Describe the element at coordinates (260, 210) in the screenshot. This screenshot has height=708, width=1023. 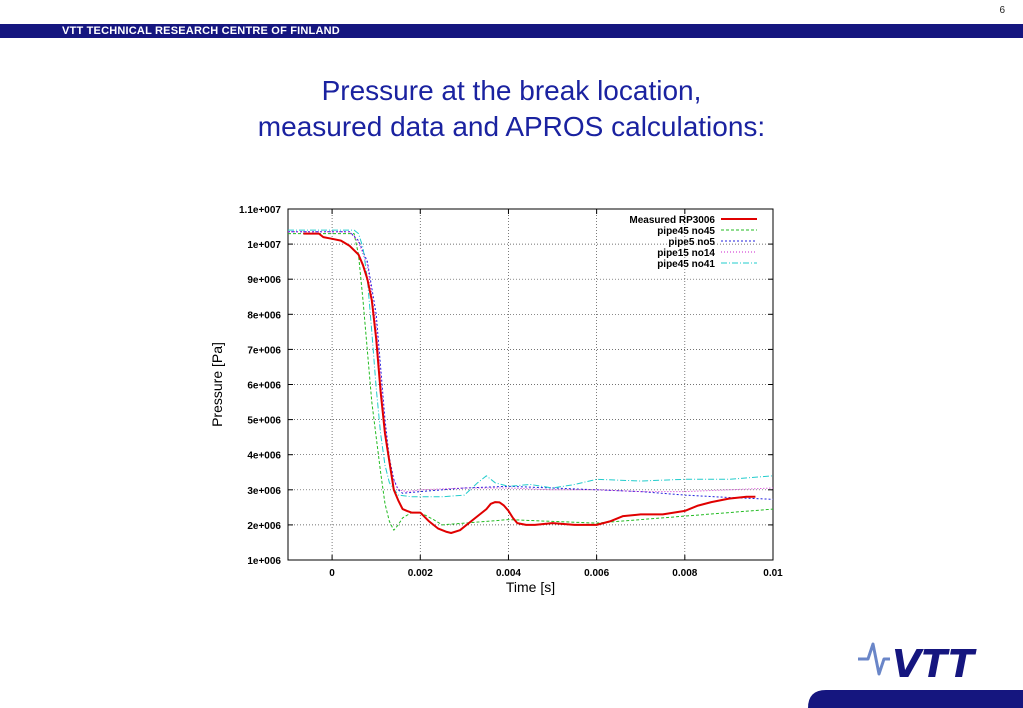
I see `y-tick-label: 1.1e+007` at that location.